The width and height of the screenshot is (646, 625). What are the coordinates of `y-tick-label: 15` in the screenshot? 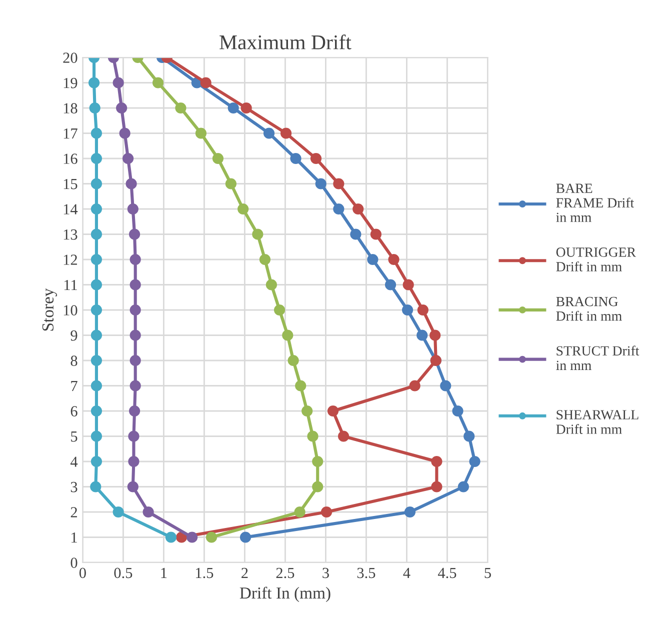 It's located at (71, 184).